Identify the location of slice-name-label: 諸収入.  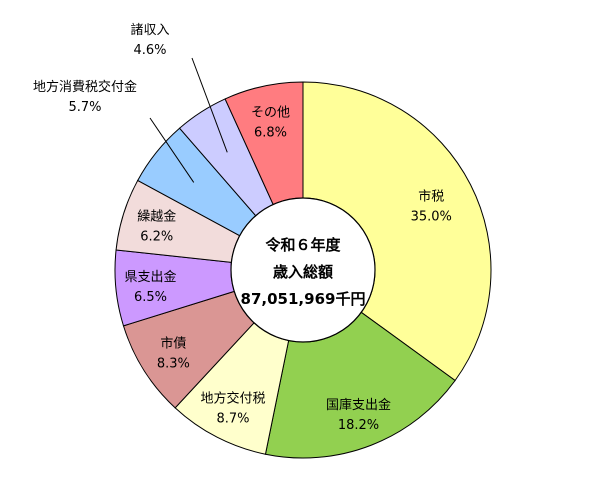
(149, 30).